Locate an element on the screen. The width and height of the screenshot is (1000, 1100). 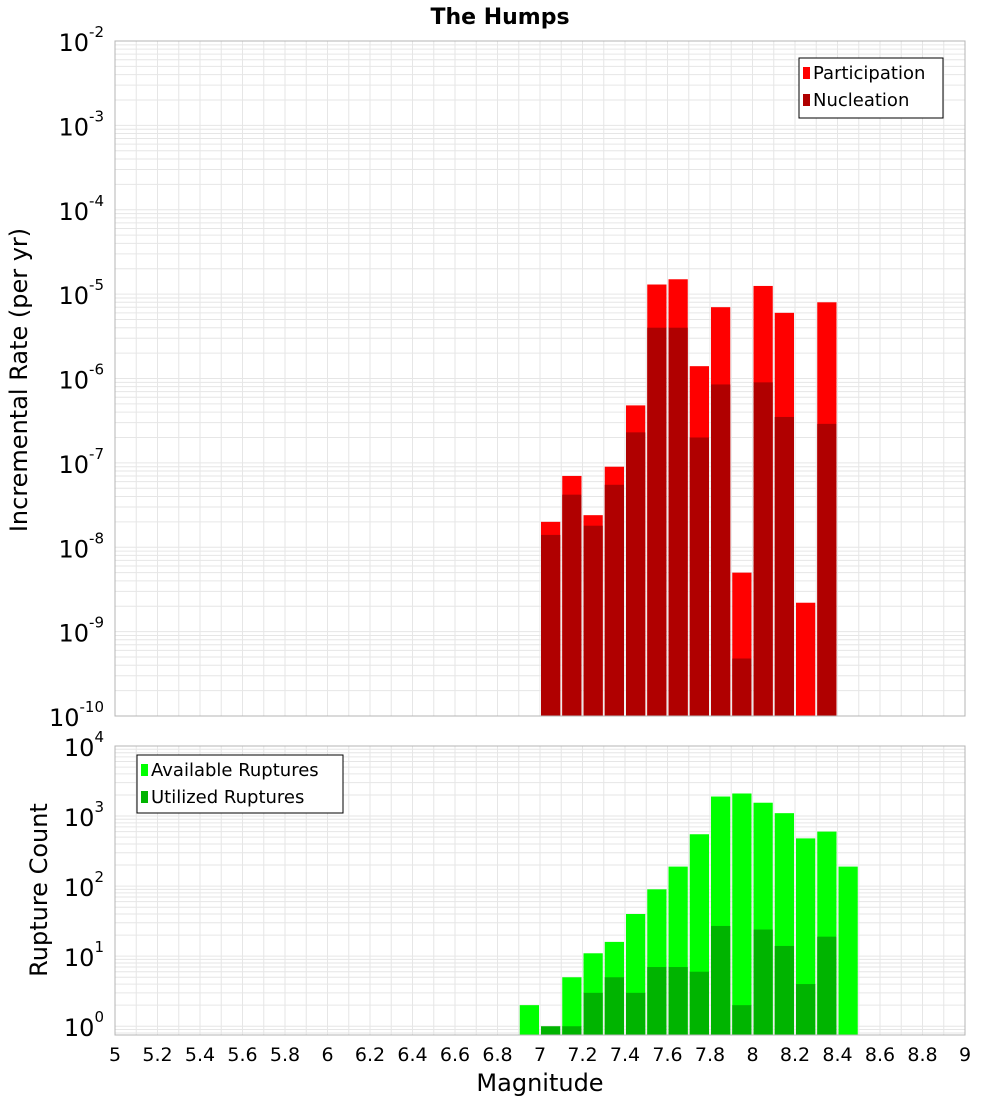
rate-legend-label: Participation is located at coordinates (869, 73).